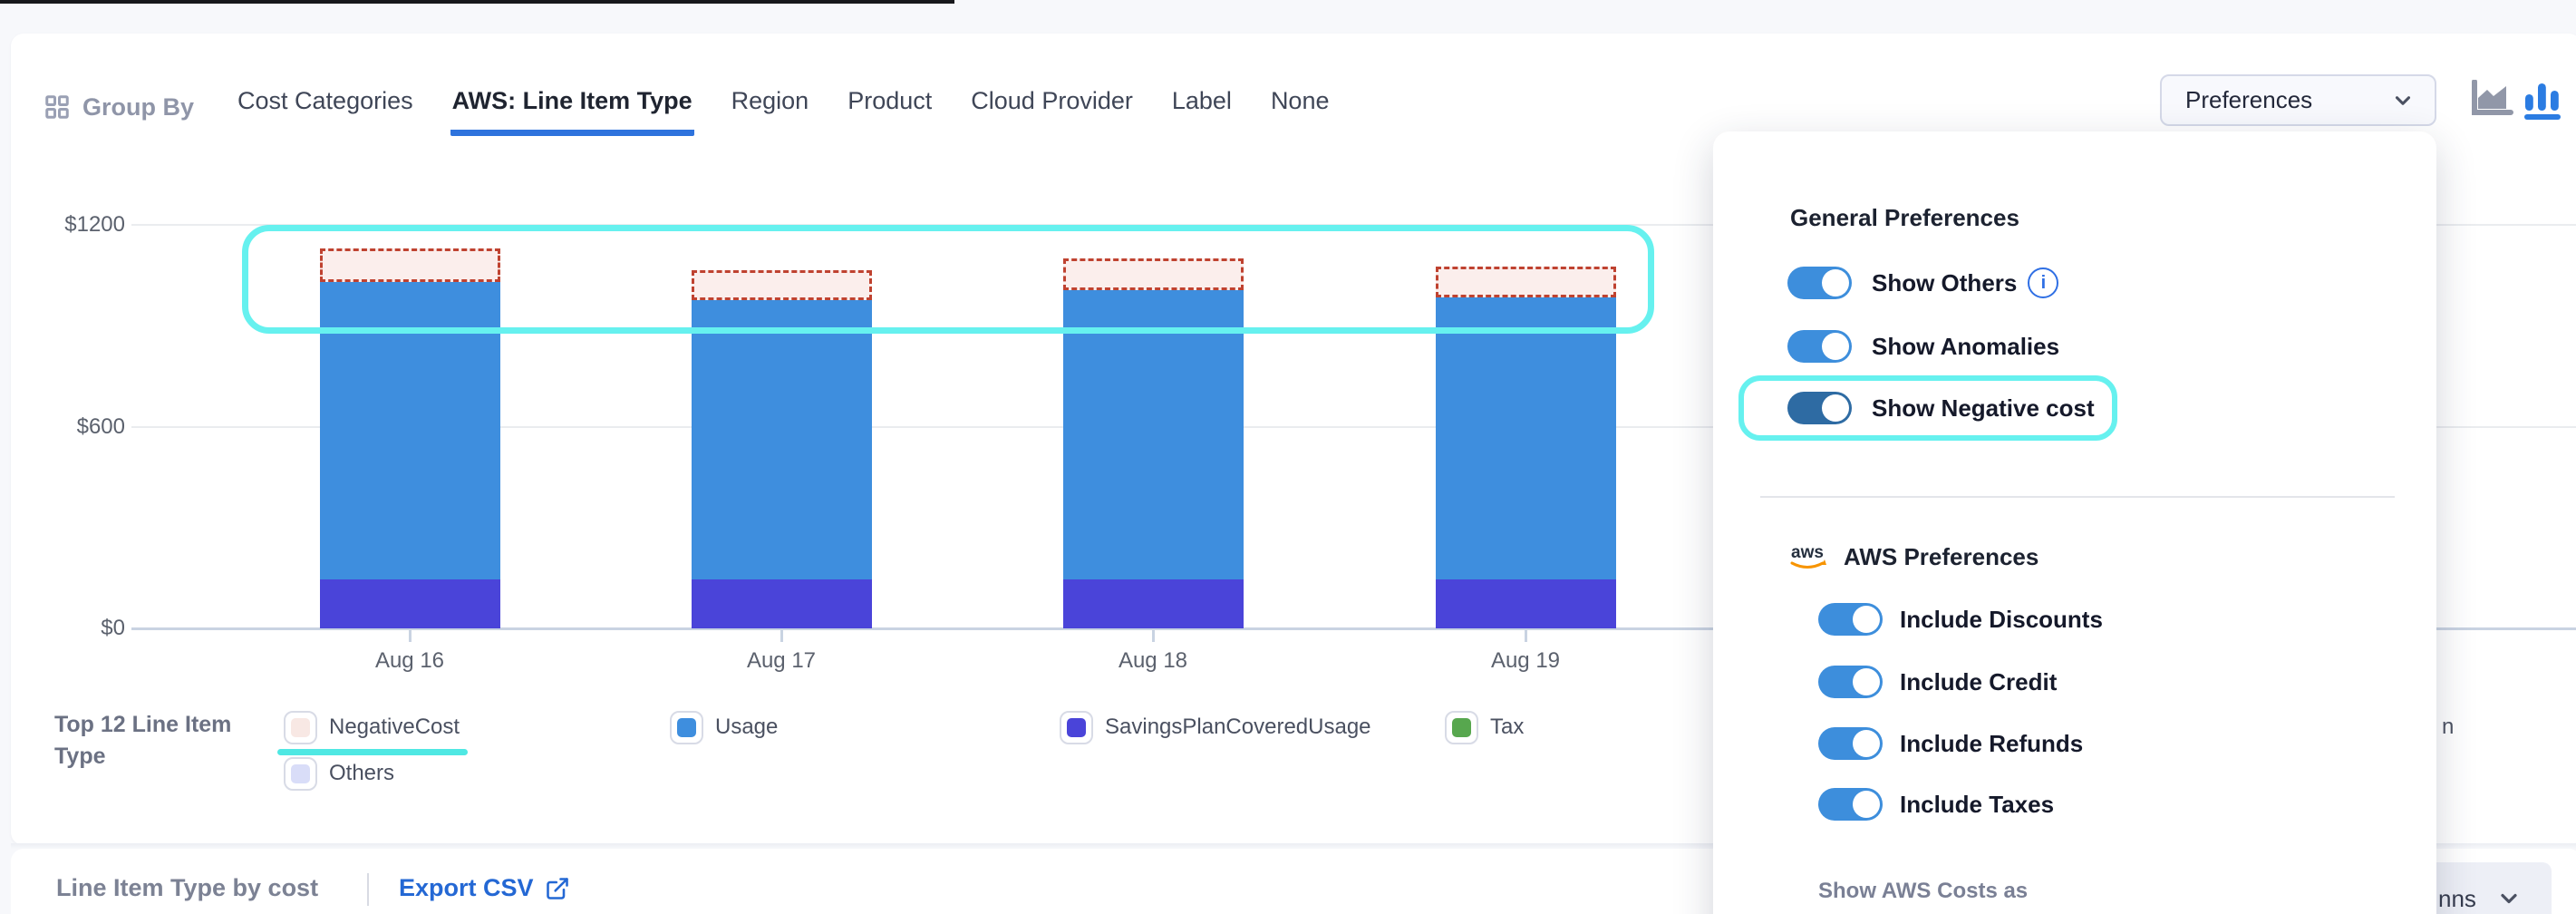  Describe the element at coordinates (1914, 556) in the screenshot. I see `aws-preferences-header: aws AWS Preferences` at that location.